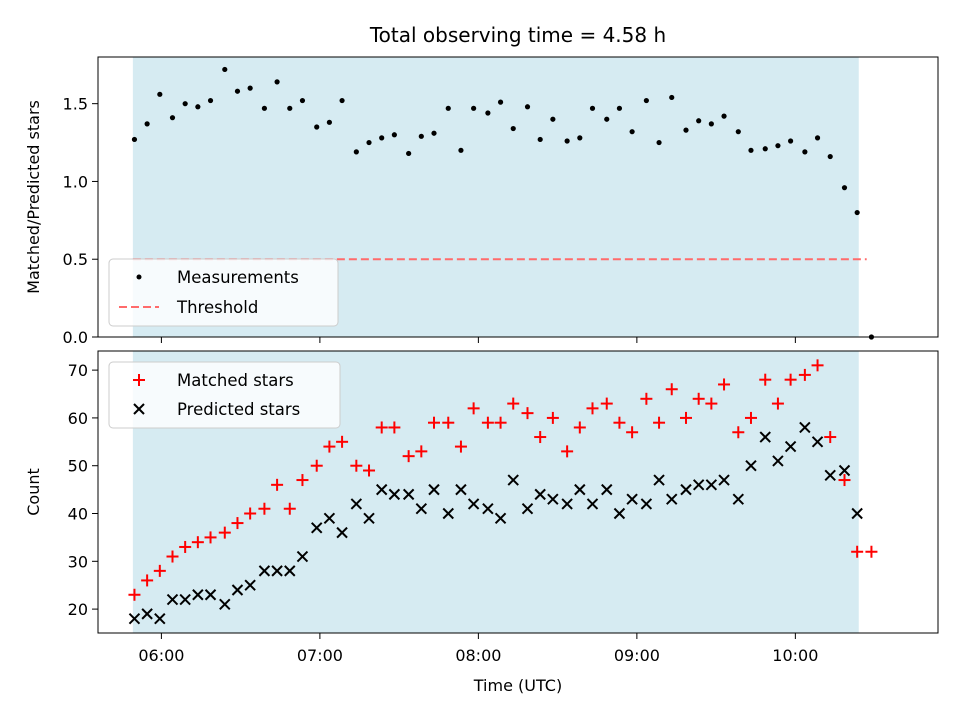  Describe the element at coordinates (75, 104) in the screenshot. I see `y-tick-label: 1.5` at that location.